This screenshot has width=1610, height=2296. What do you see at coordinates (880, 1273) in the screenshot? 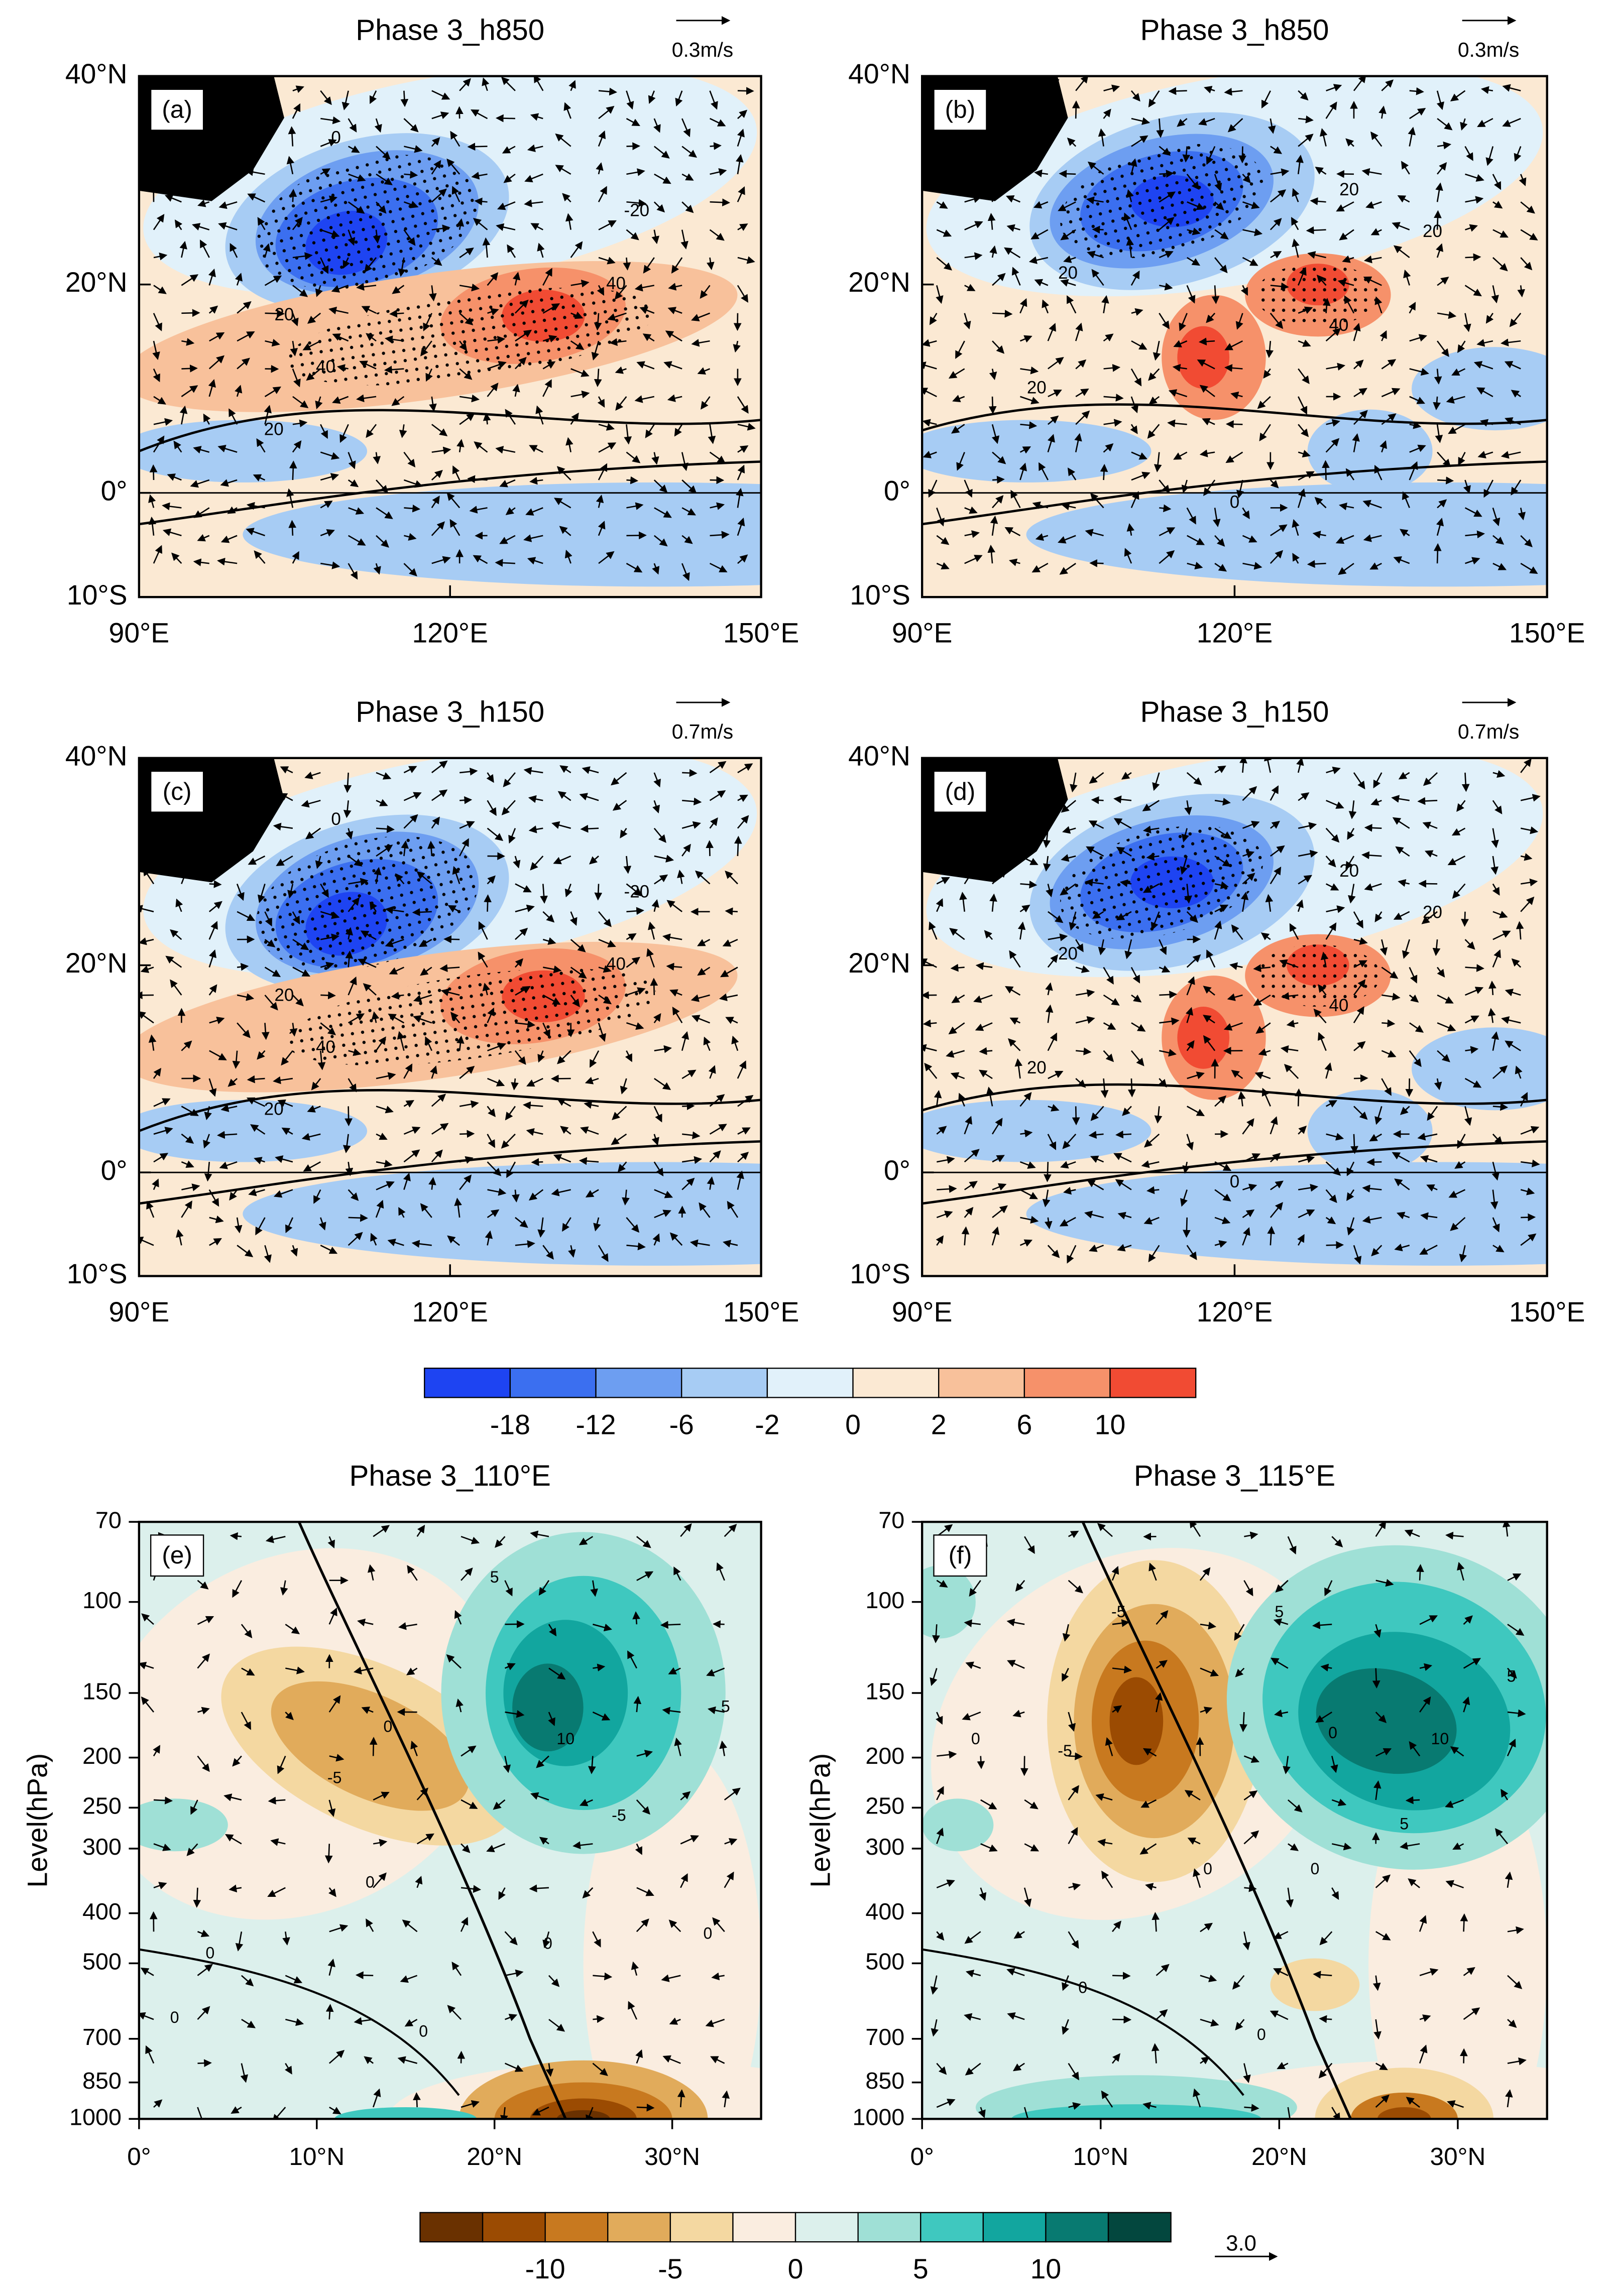
I see `y-tick-label: 10°S` at bounding box center [880, 1273].